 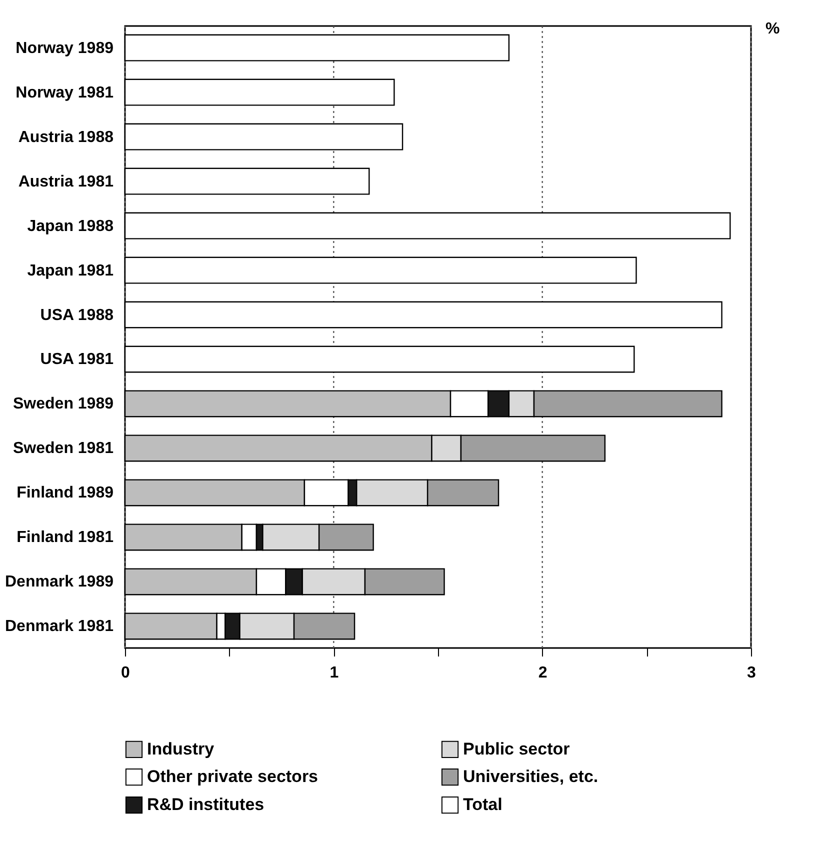 What do you see at coordinates (70, 271) in the screenshot?
I see `y-tick-label: Japan 1981` at bounding box center [70, 271].